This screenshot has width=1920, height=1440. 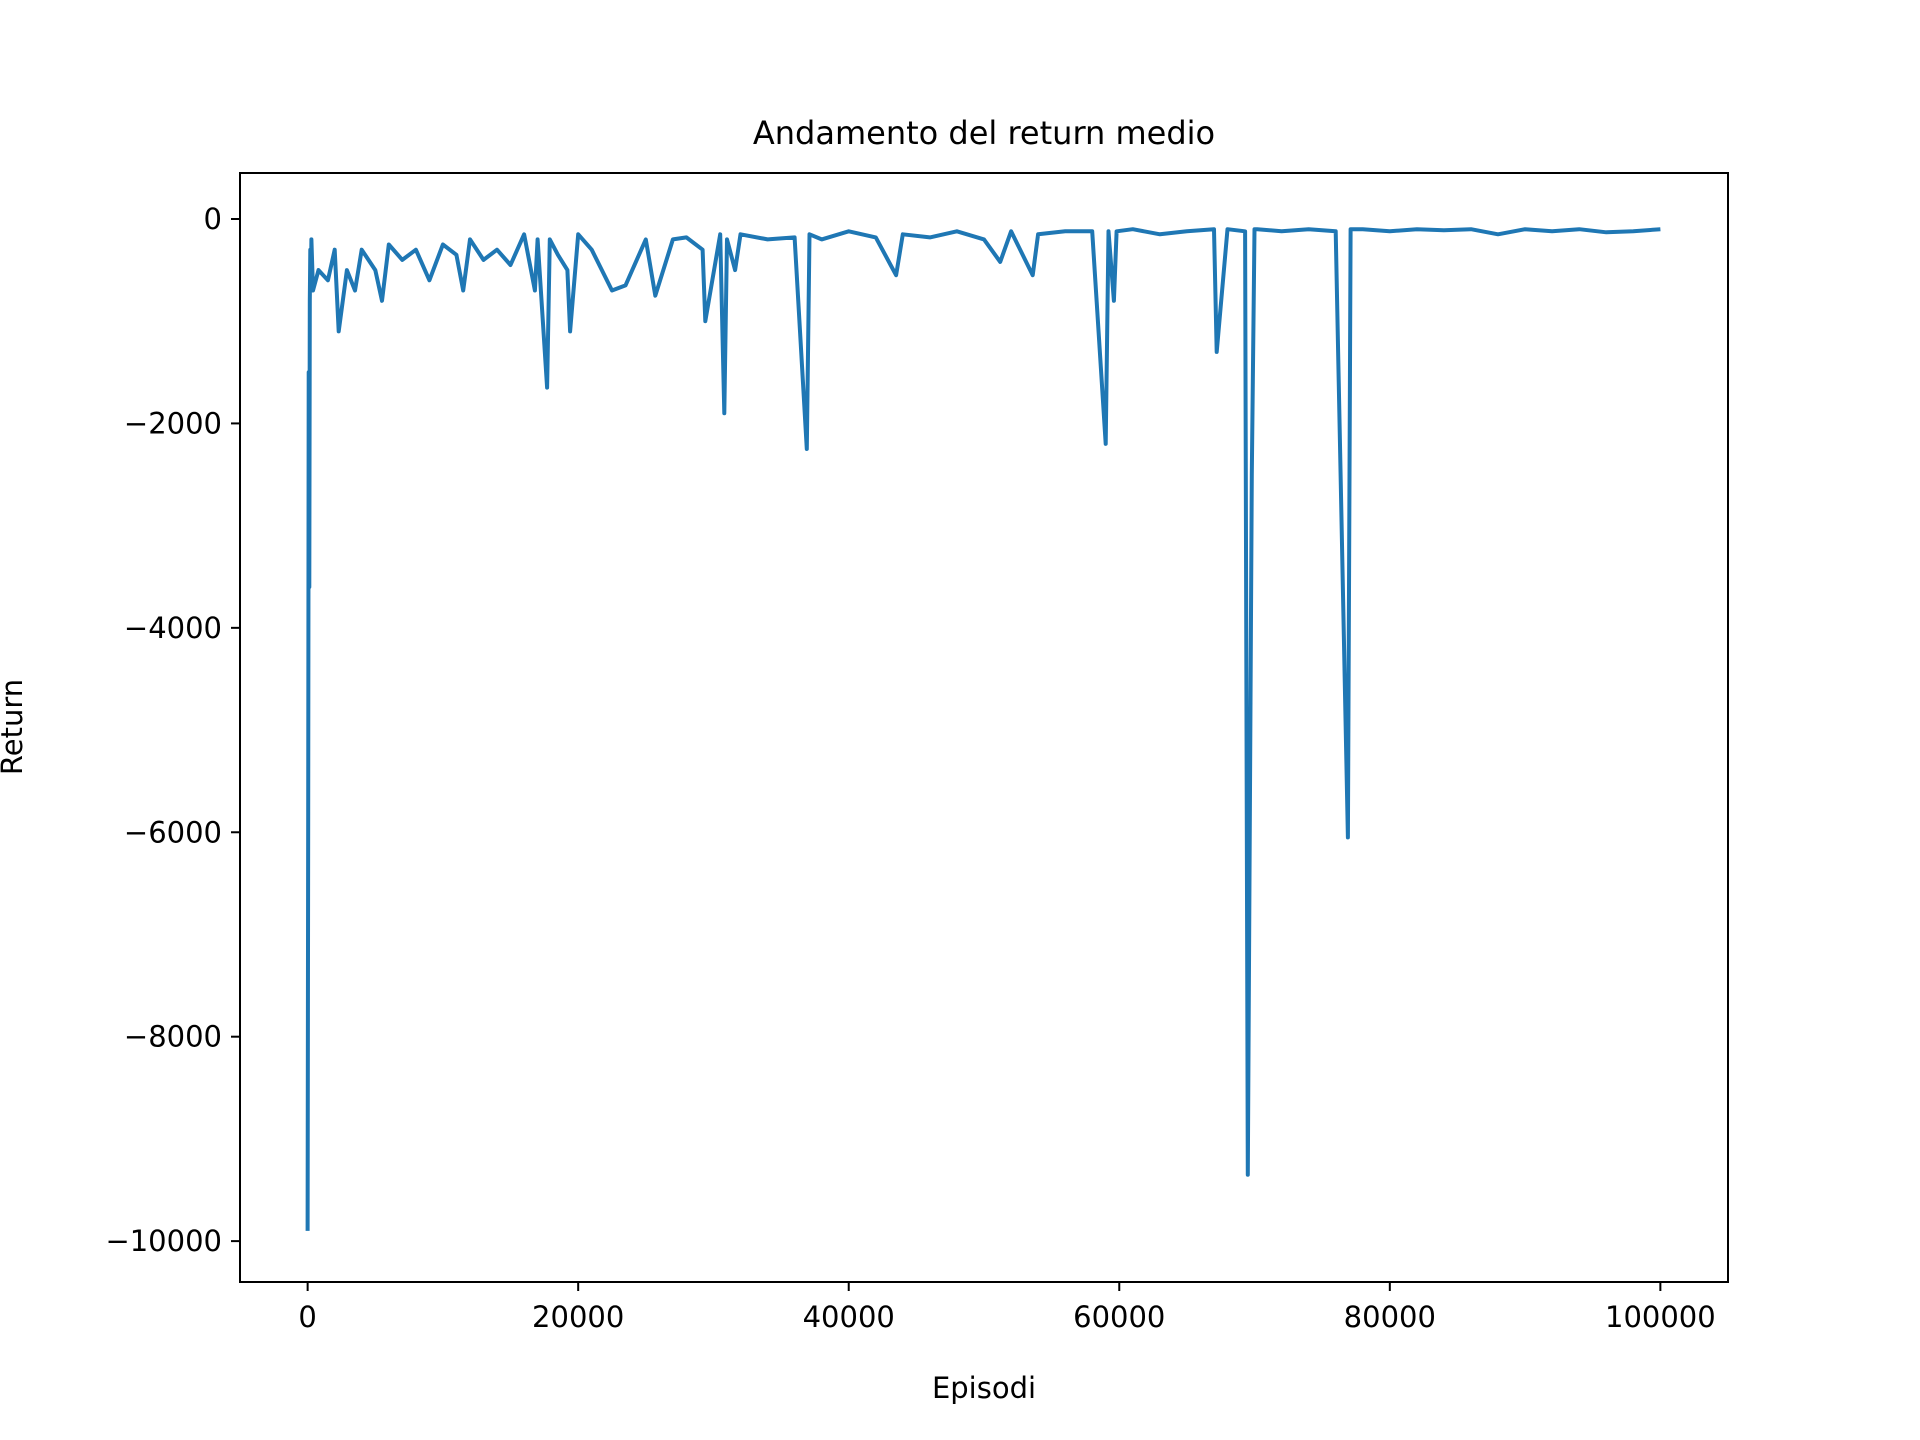 I want to click on x-ticks: 0 20000 40000 60000 80000 100000, so click(x=1007, y=1308).